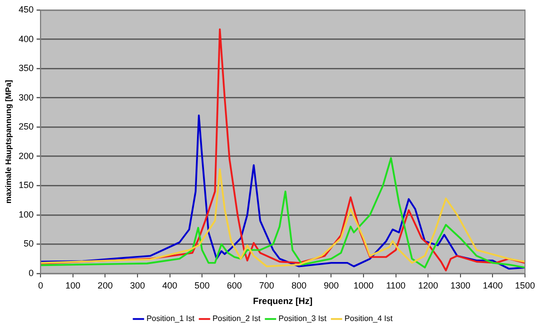 The height and width of the screenshot is (335, 539). Describe the element at coordinates (171, 319) in the screenshot. I see `legend-label: Position_1 Ist` at that location.